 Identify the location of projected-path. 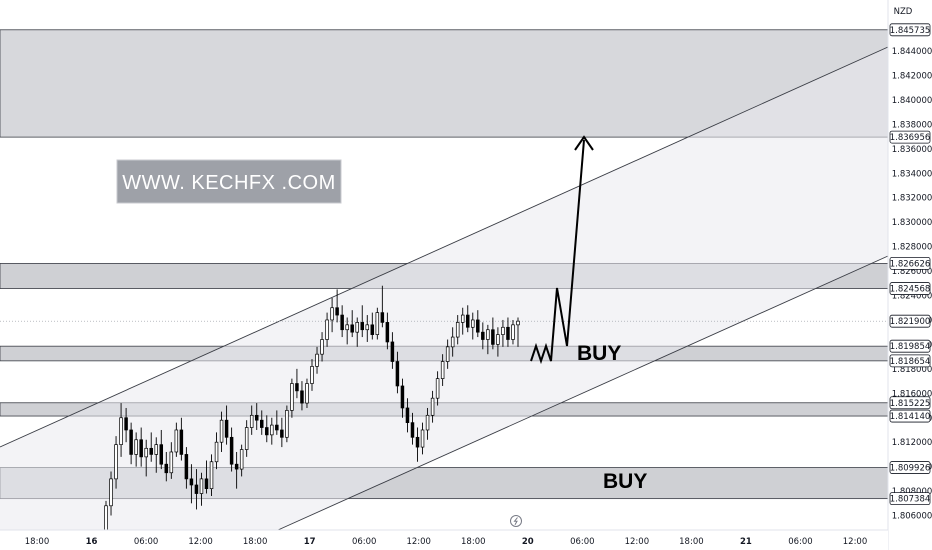
(557, 252).